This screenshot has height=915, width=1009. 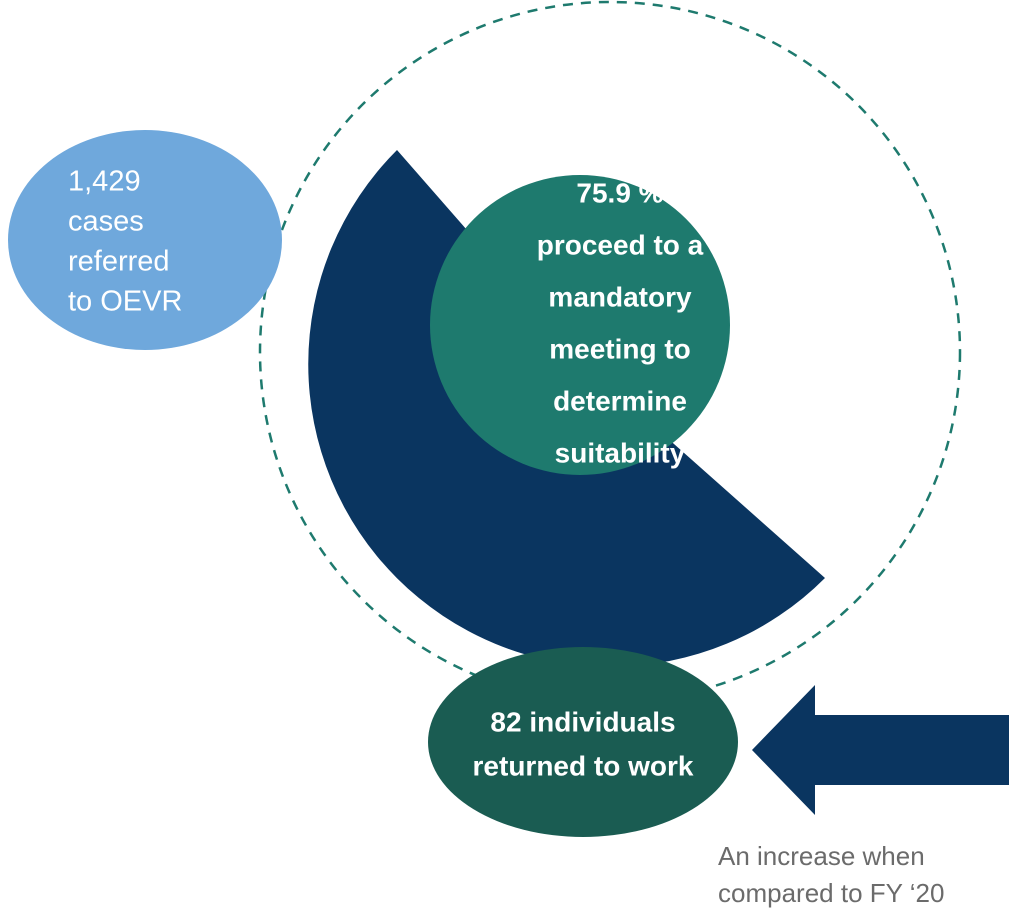 I want to click on text-line: mandatory, so click(x=620, y=296).